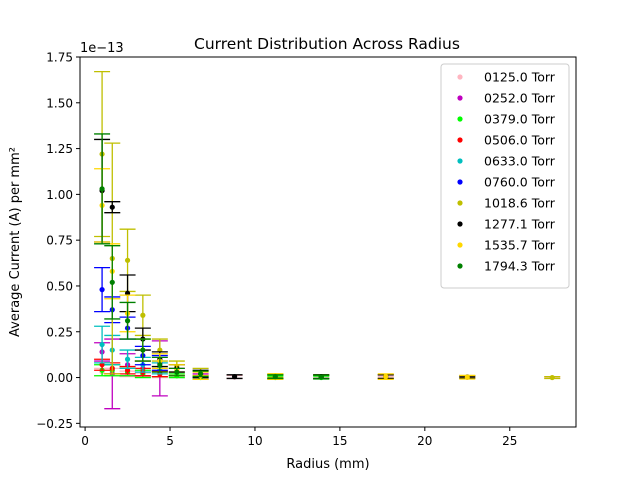 The width and height of the screenshot is (640, 484). Describe the element at coordinates (15, 242) in the screenshot. I see `y-axis-label: Average Current (A) per mm²` at that location.